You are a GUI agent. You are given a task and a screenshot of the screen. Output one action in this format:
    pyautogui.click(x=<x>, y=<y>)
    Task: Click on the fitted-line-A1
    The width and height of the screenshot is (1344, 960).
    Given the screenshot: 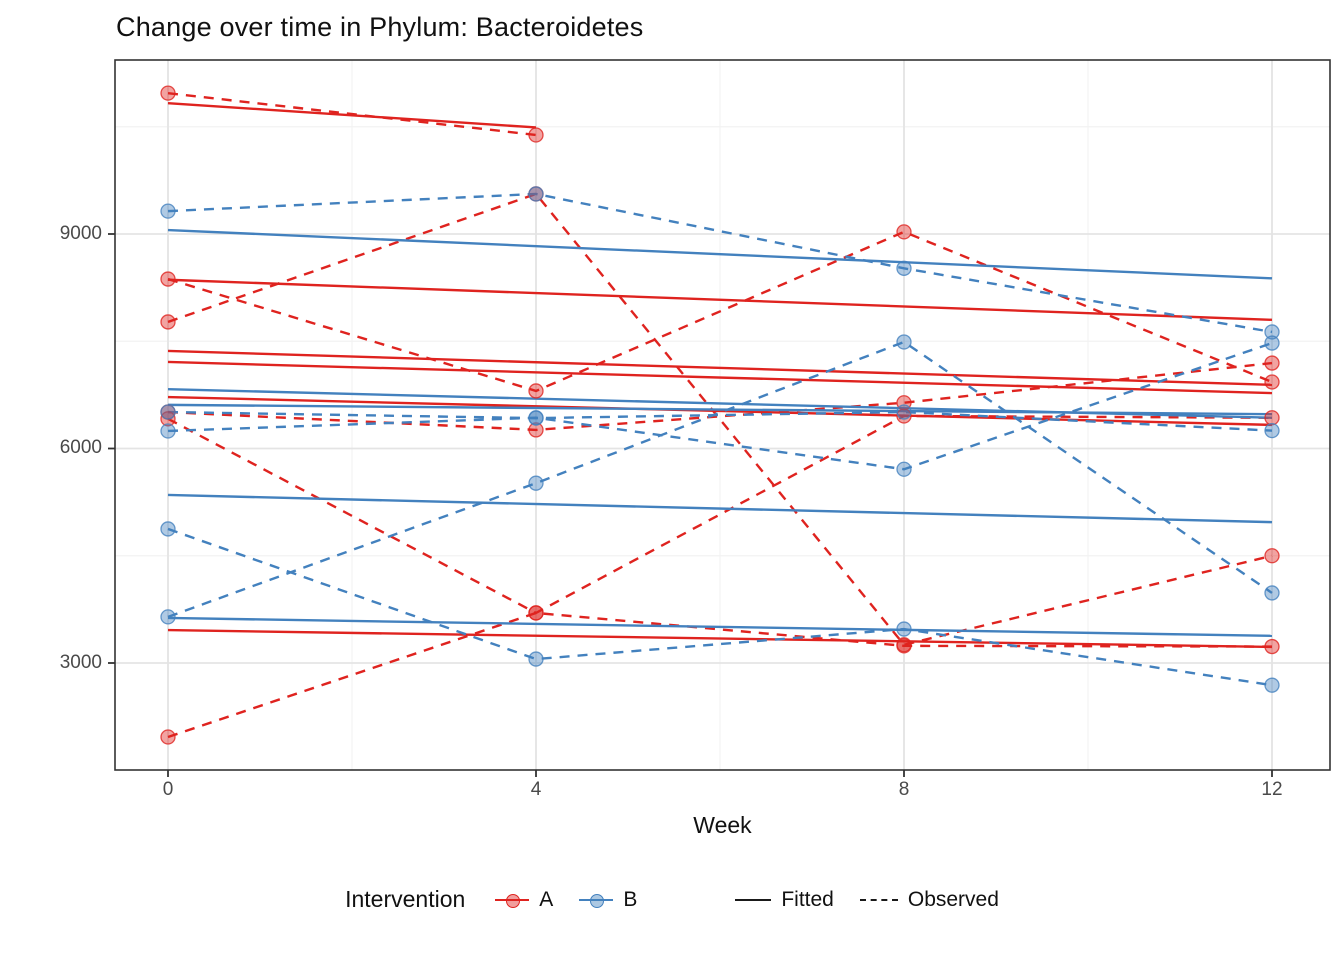 What is the action you would take?
    pyautogui.click(x=352, y=115)
    